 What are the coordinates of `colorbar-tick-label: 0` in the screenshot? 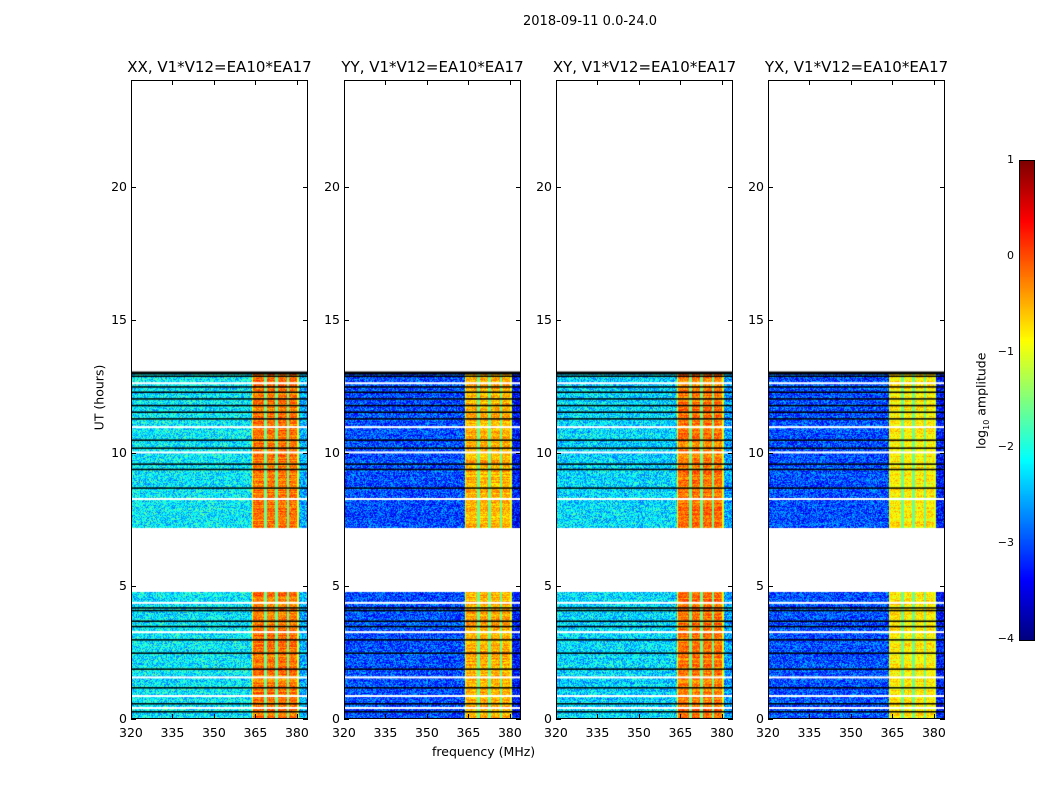 It's located at (1010, 255).